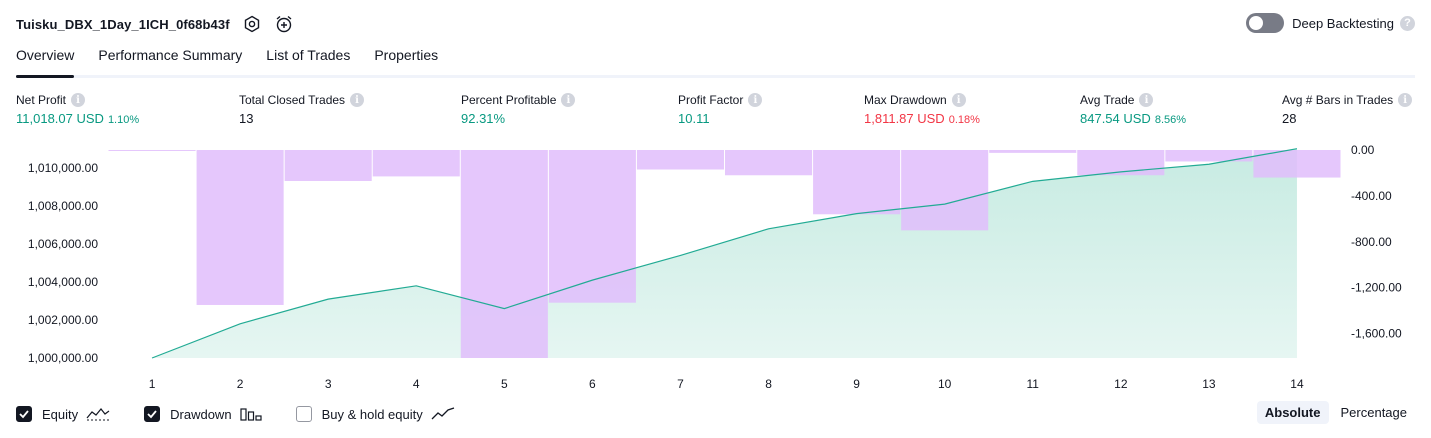  I want to click on tab-properties: Properties, so click(406, 55).